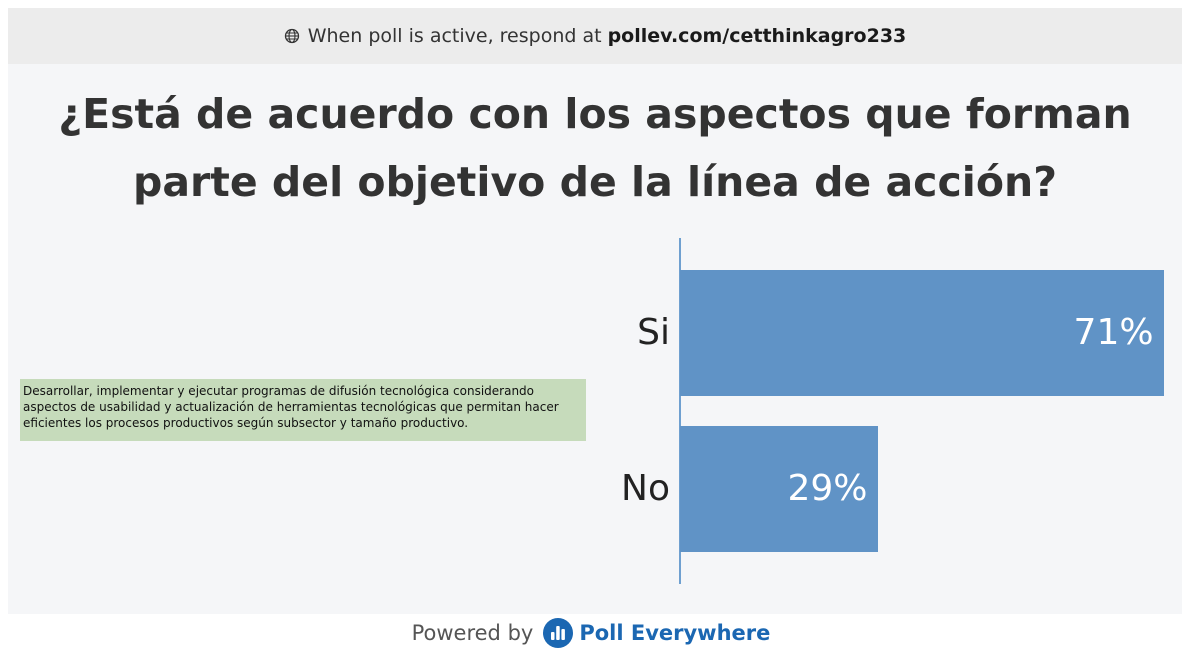 The height and width of the screenshot is (650, 1182). I want to click on powered-by-text: Powered by, so click(472, 633).